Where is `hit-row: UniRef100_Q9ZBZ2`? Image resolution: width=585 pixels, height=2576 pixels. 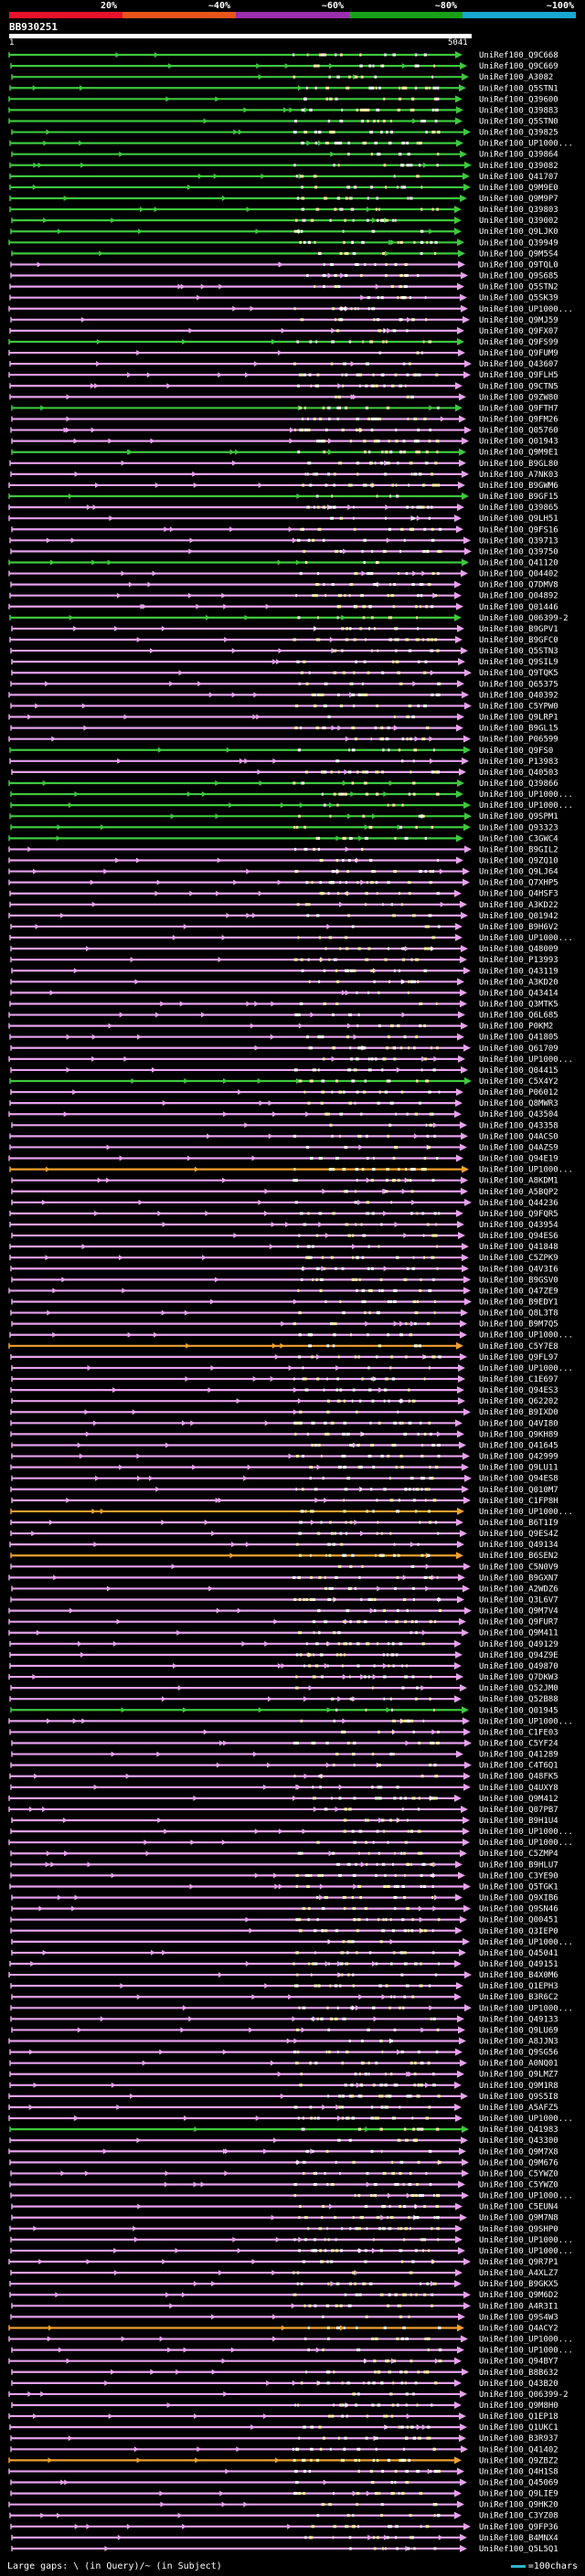 hit-row: UniRef100_Q9ZBZ2 is located at coordinates (283, 2460).